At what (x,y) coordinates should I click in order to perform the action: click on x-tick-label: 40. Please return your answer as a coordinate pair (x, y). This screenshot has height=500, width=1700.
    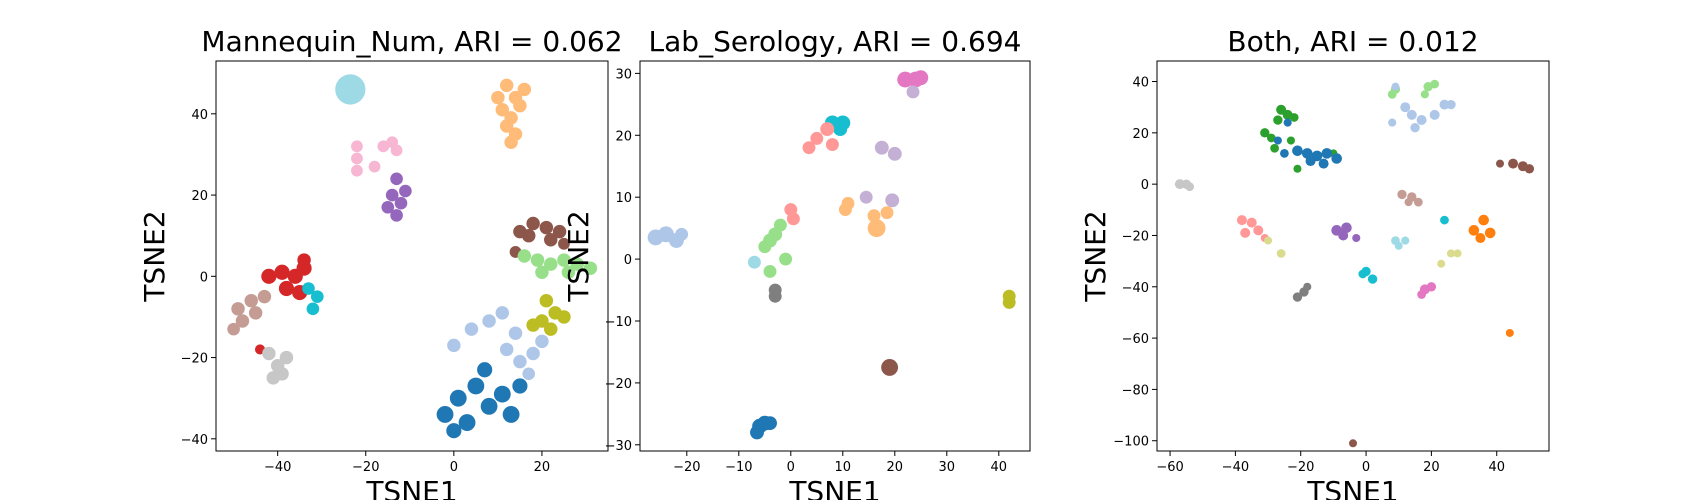
    Looking at the image, I should click on (999, 467).